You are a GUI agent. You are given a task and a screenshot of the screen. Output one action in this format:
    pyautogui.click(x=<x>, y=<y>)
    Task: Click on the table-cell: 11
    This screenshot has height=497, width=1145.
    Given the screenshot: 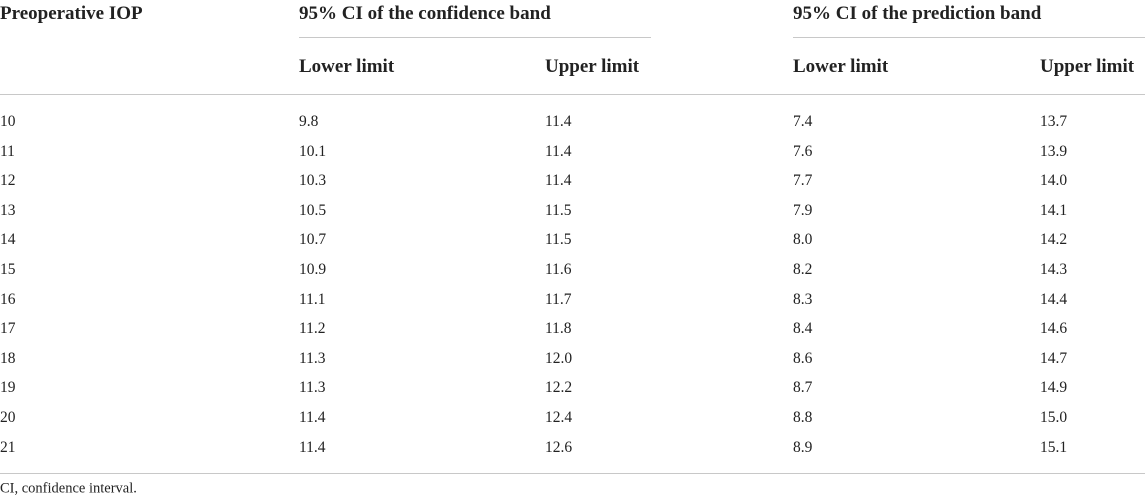 What is the action you would take?
    pyautogui.click(x=7, y=151)
    